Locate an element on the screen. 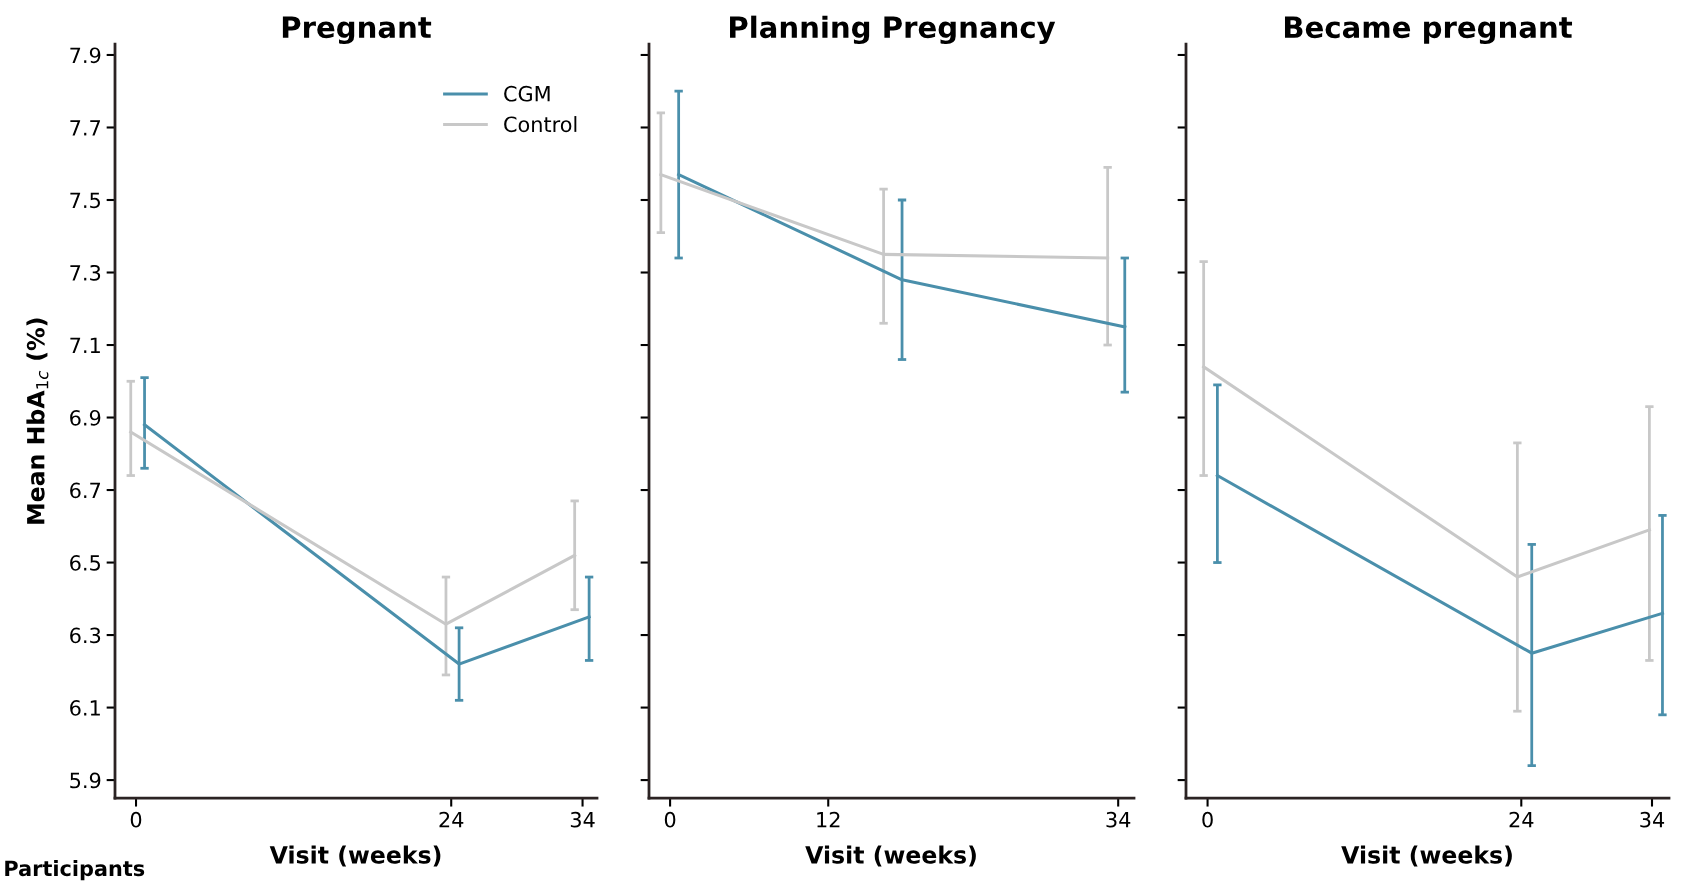 Image resolution: width=1685 pixels, height=882 pixels. y-tick-label: 7.7 is located at coordinates (85, 128).